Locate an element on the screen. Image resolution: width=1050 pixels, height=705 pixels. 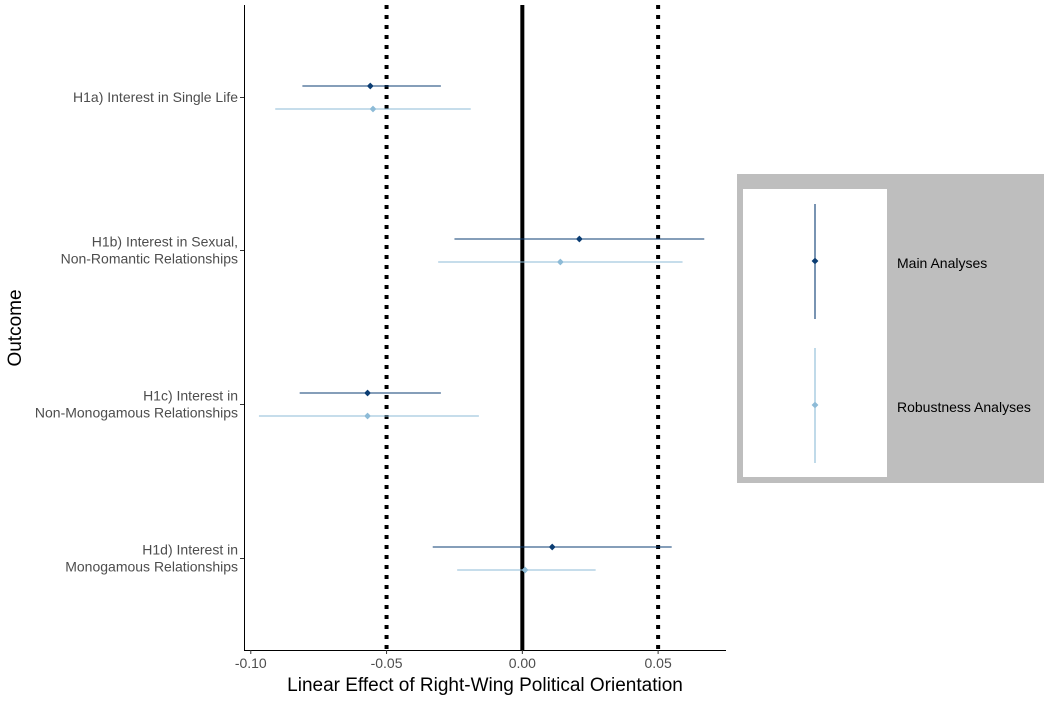
x-axis-ticks: -0.10 -0.05 0.00 0.05 is located at coordinates (453, 660).